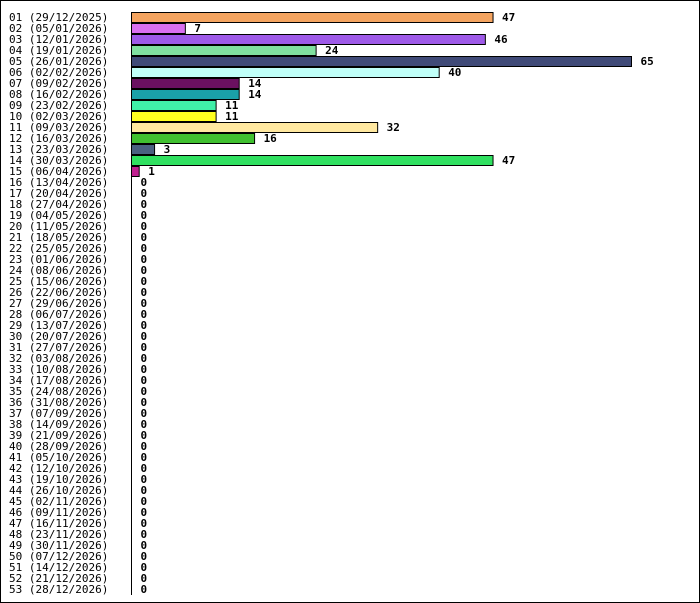  Describe the element at coordinates (232, 116) in the screenshot. I see `value-label: 11` at that location.